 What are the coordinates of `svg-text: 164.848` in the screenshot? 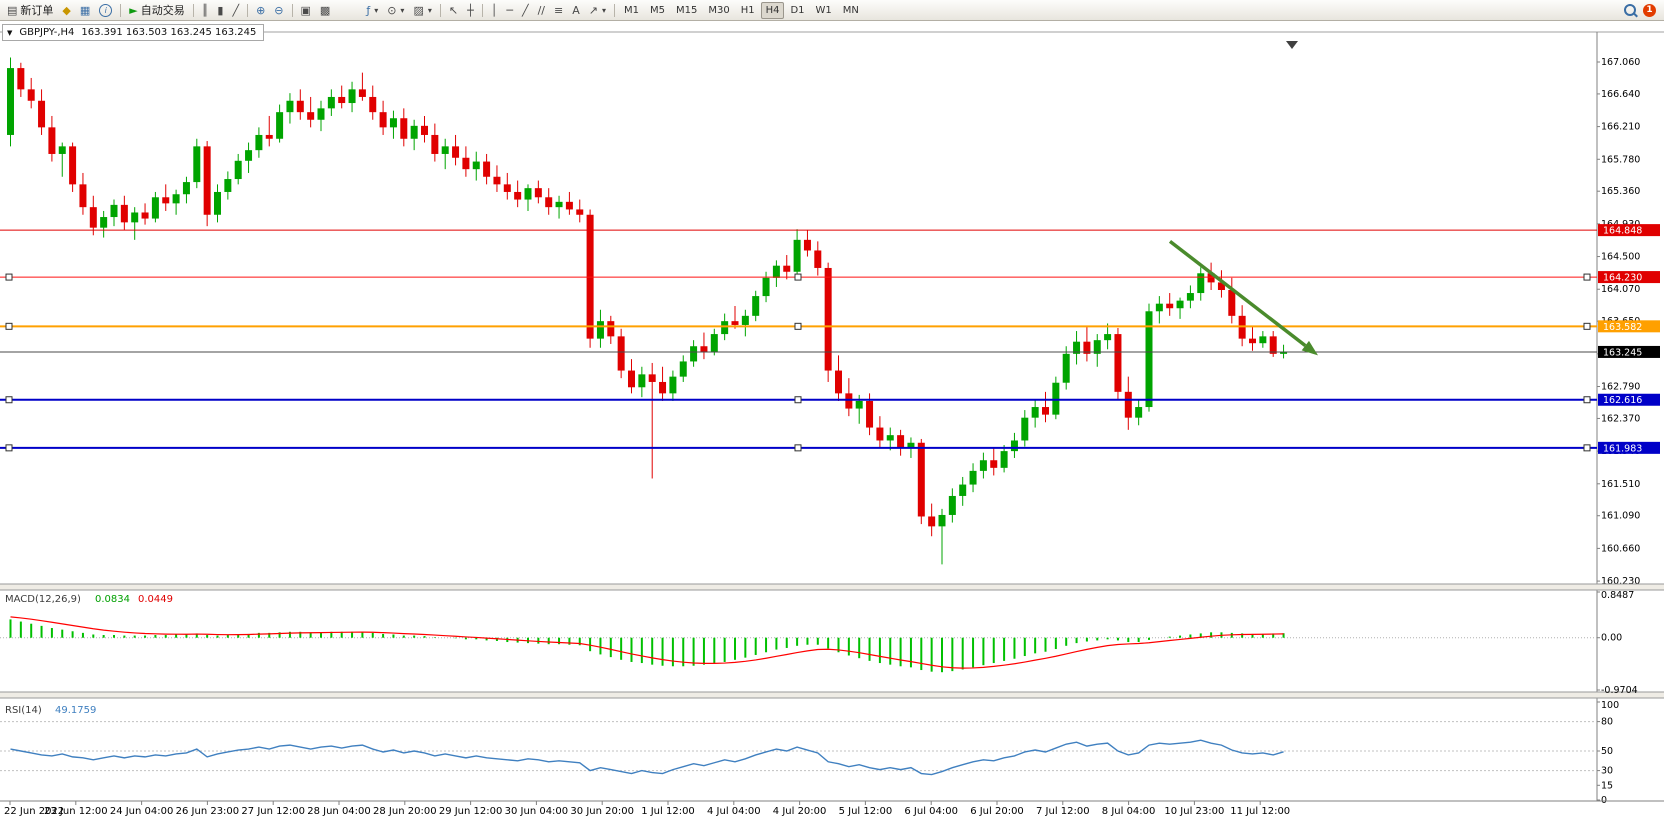 It's located at (1622, 231).